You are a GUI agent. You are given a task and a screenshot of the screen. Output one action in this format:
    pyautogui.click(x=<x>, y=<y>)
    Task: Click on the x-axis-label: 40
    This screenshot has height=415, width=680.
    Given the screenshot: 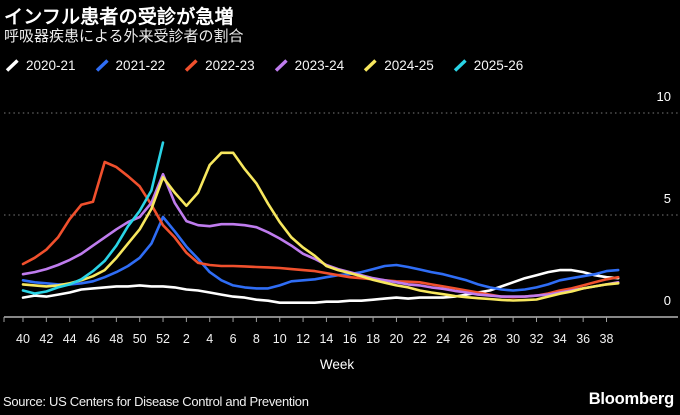 What is the action you would take?
    pyautogui.click(x=23, y=339)
    